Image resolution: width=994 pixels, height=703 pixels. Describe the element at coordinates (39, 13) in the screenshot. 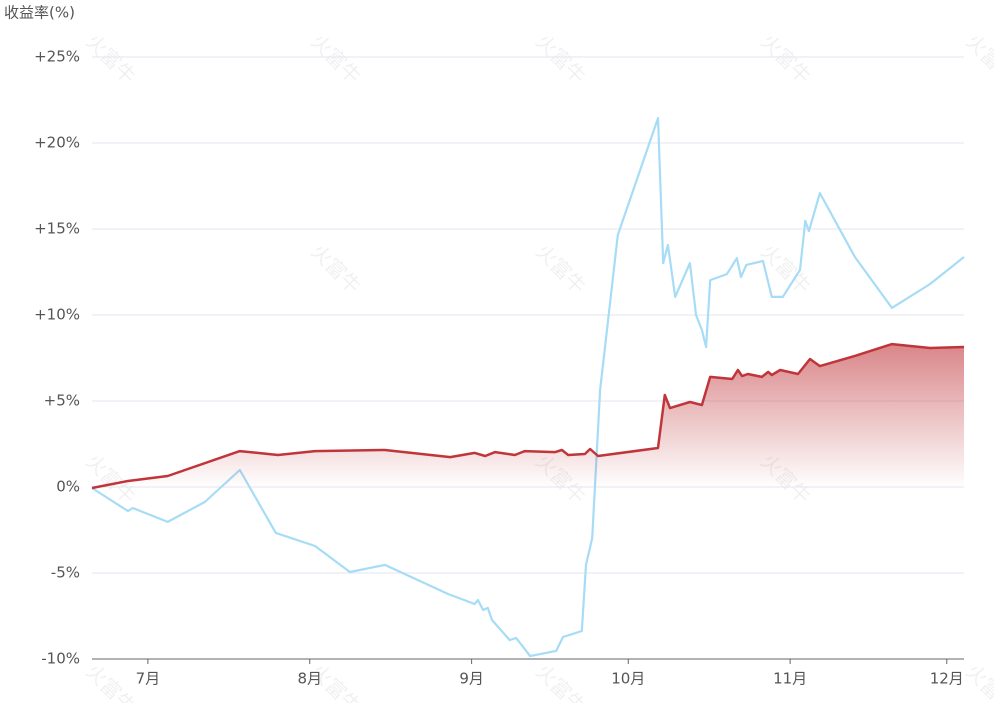

I see `y-axis-label: 收益率(%)` at that location.